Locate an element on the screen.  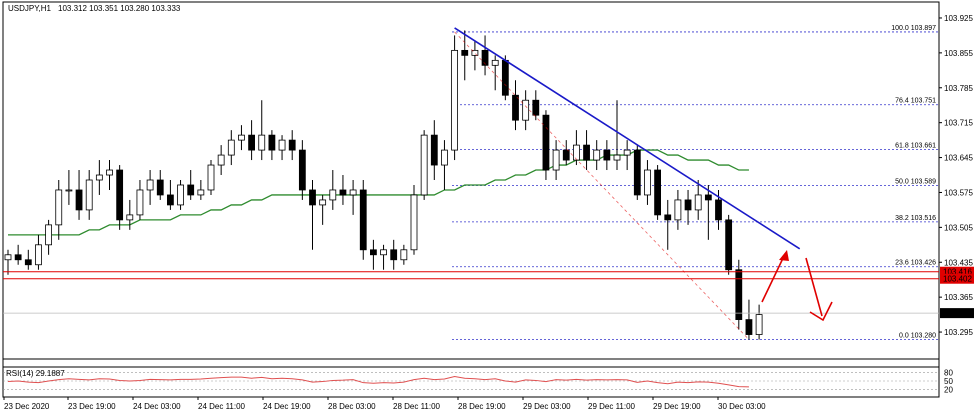
rsi-line is located at coordinates (378, 382).